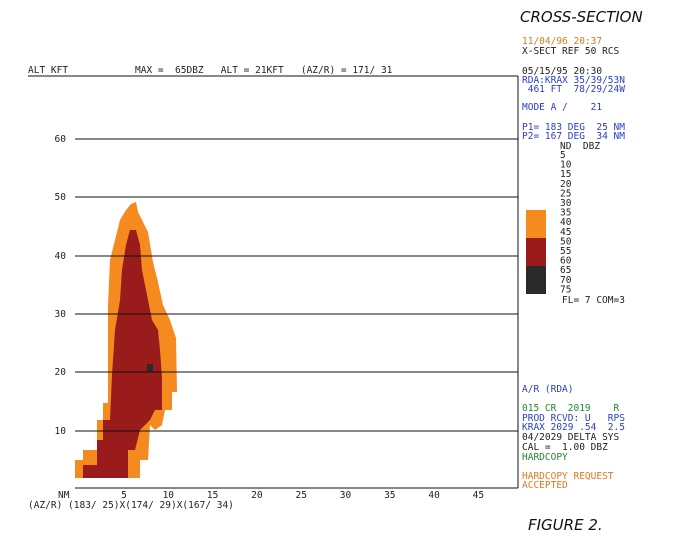 The image size is (691, 551). I want to click on figure-caption: FIGURE 2., so click(565, 525).